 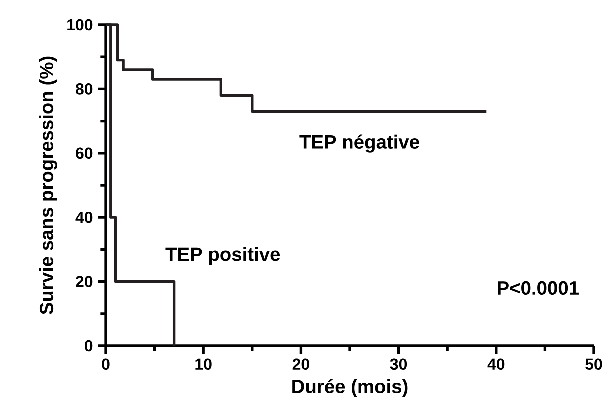 What do you see at coordinates (84, 89) in the screenshot?
I see `y-tick-label: 80` at bounding box center [84, 89].